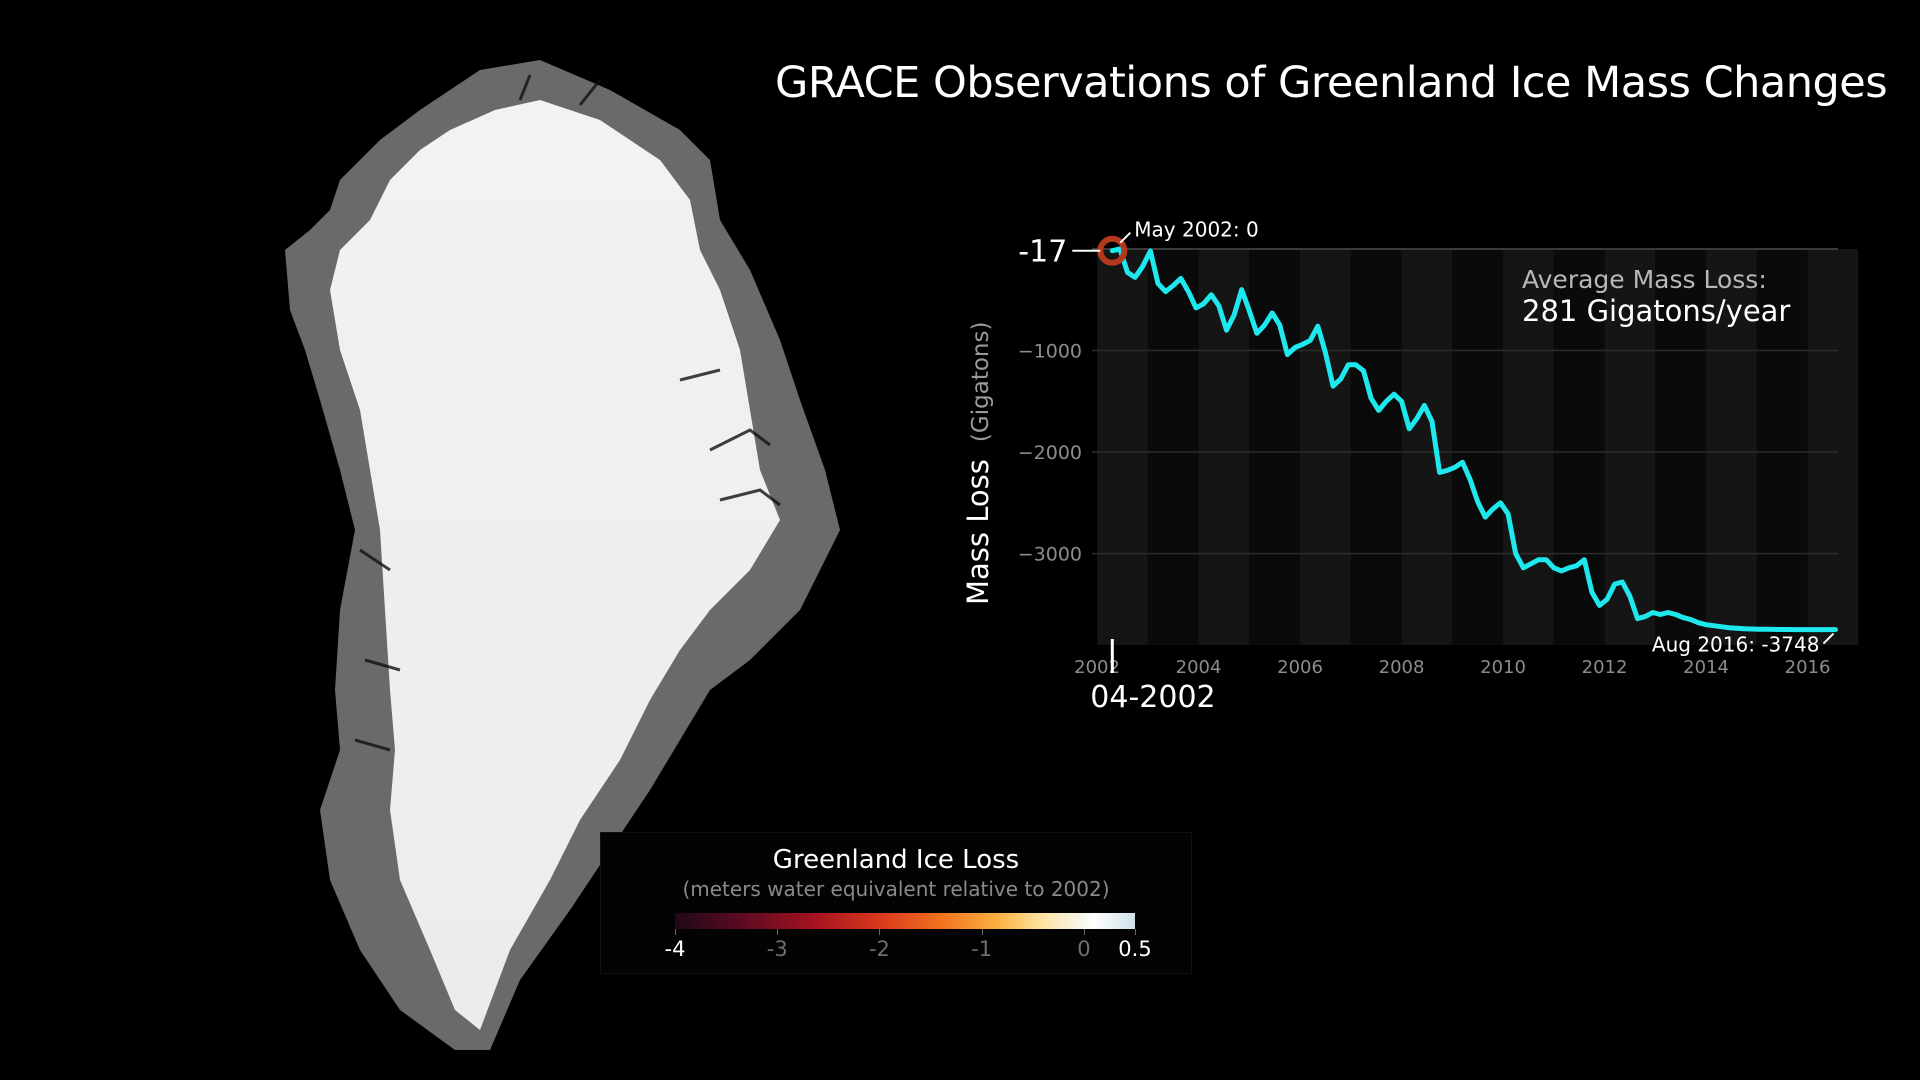  What do you see at coordinates (978, 532) in the screenshot?
I see `y-axis-title: Mass Loss` at bounding box center [978, 532].